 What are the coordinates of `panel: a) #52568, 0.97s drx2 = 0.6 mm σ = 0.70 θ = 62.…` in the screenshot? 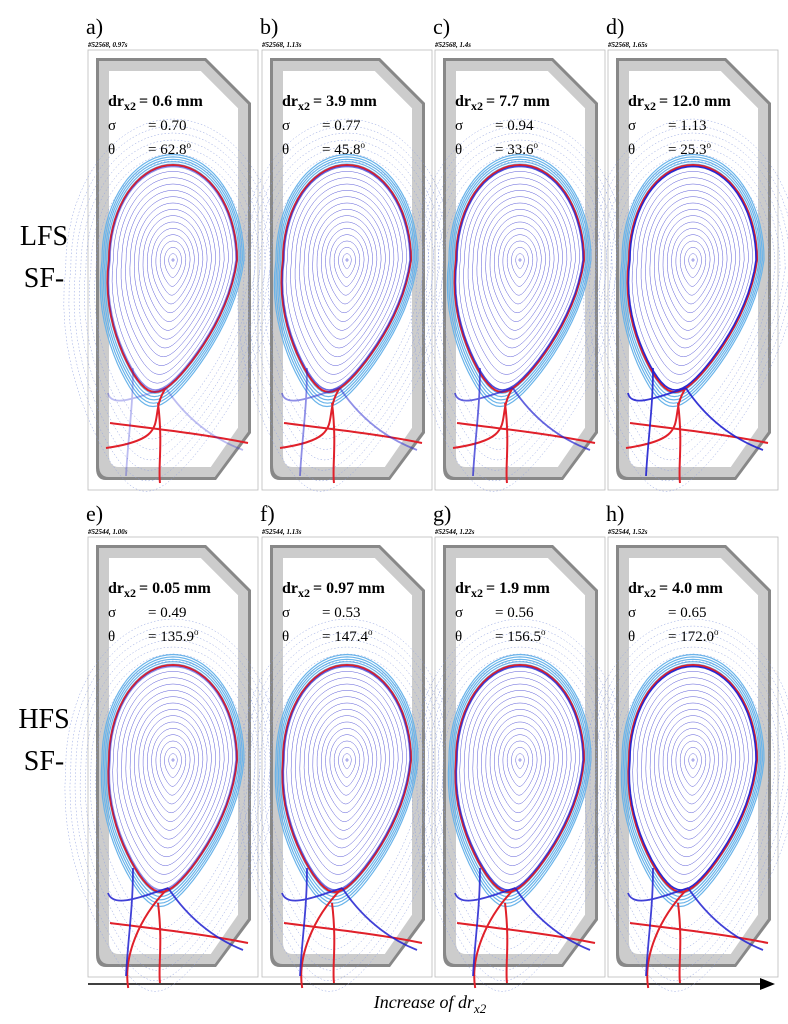 It's located at (172, 253).